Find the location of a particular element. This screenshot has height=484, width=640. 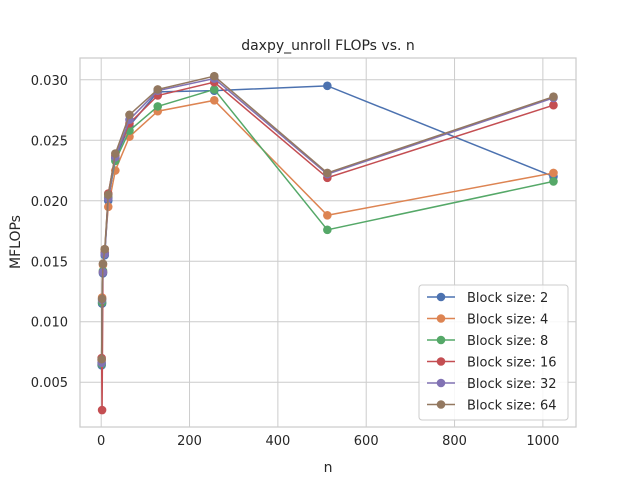

legend-label: Block size: 2 is located at coordinates (507, 298).